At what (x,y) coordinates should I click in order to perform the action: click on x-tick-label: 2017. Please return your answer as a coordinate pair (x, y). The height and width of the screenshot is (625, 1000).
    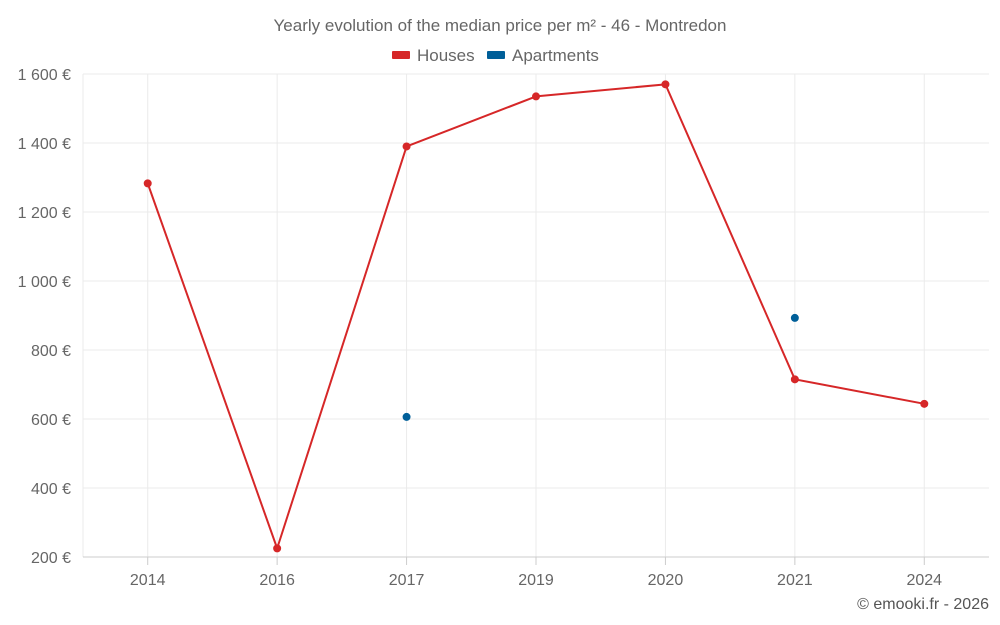
    Looking at the image, I should click on (407, 580).